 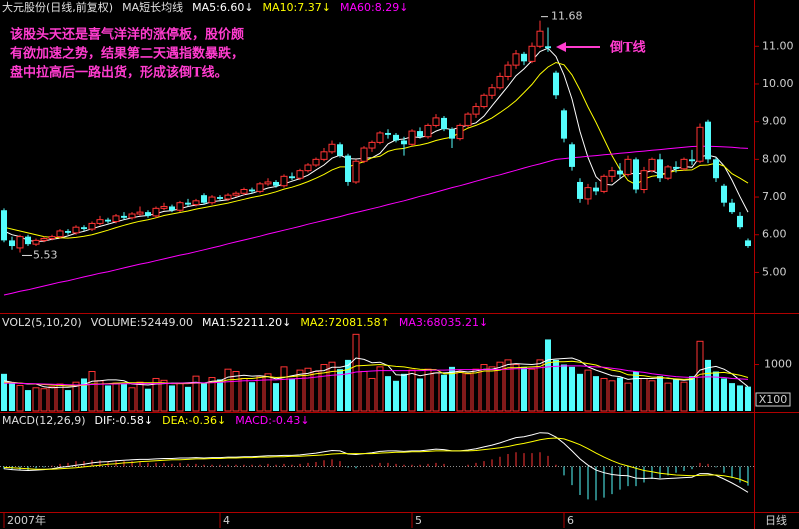 What do you see at coordinates (226, 520) in the screenshot?
I see `x-tick-label: 4` at bounding box center [226, 520].